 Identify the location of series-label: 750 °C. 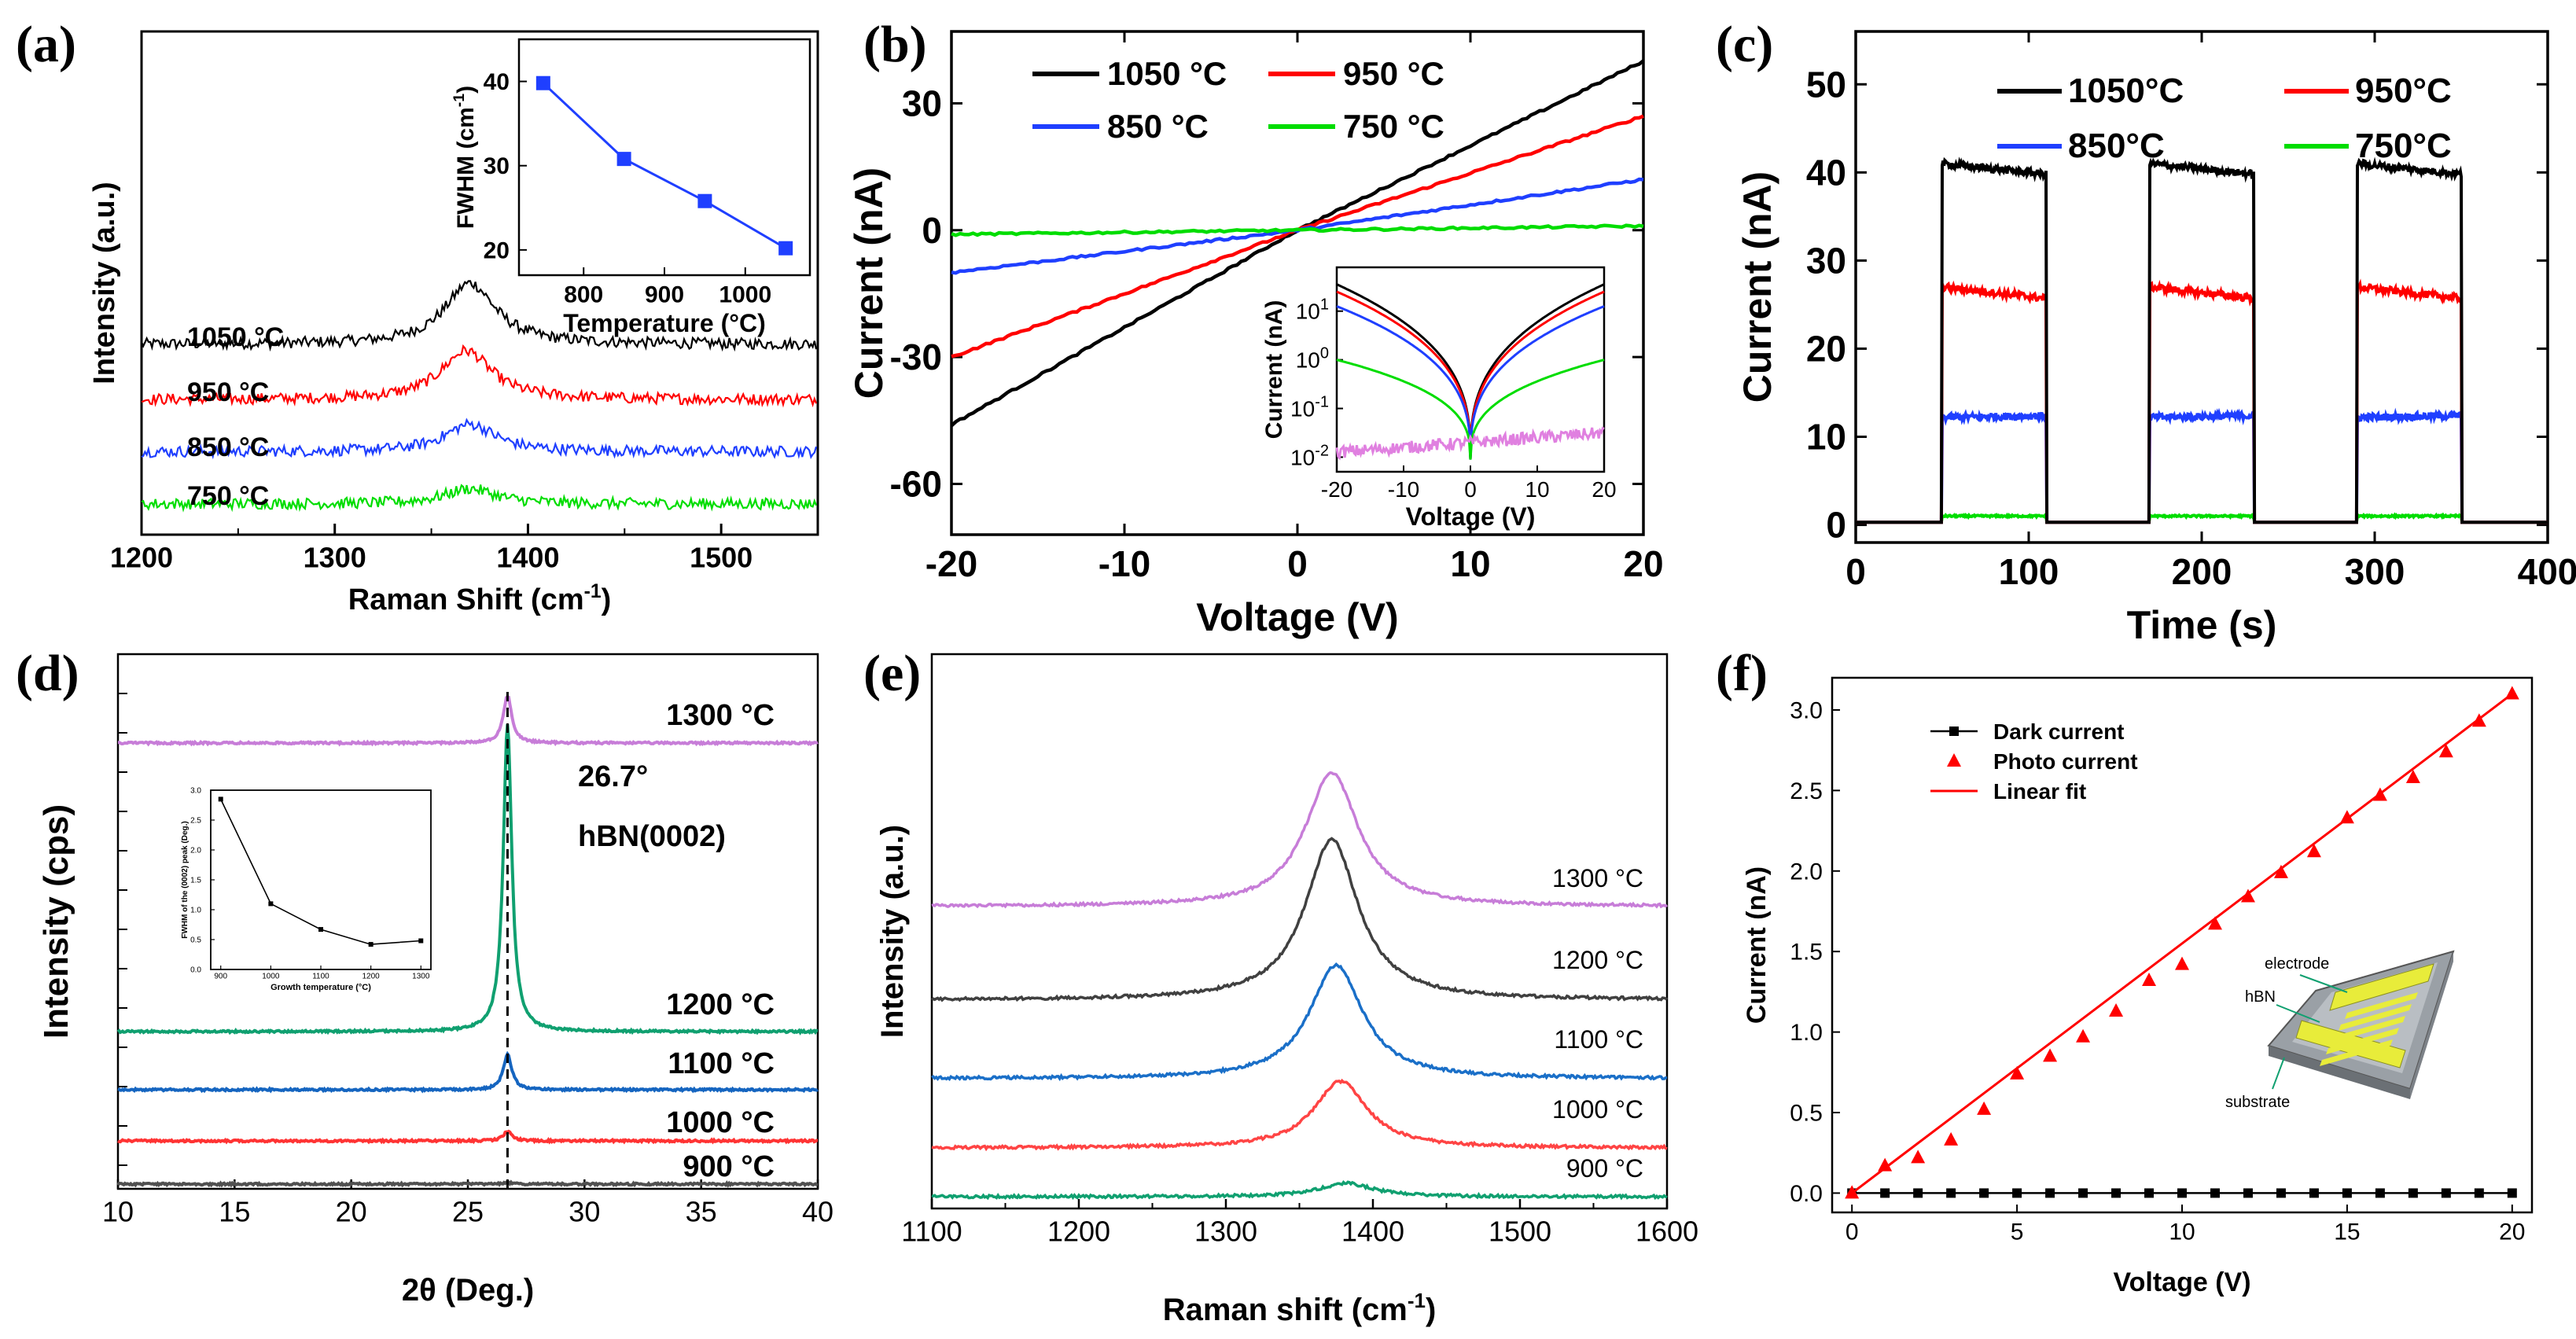
(228, 496).